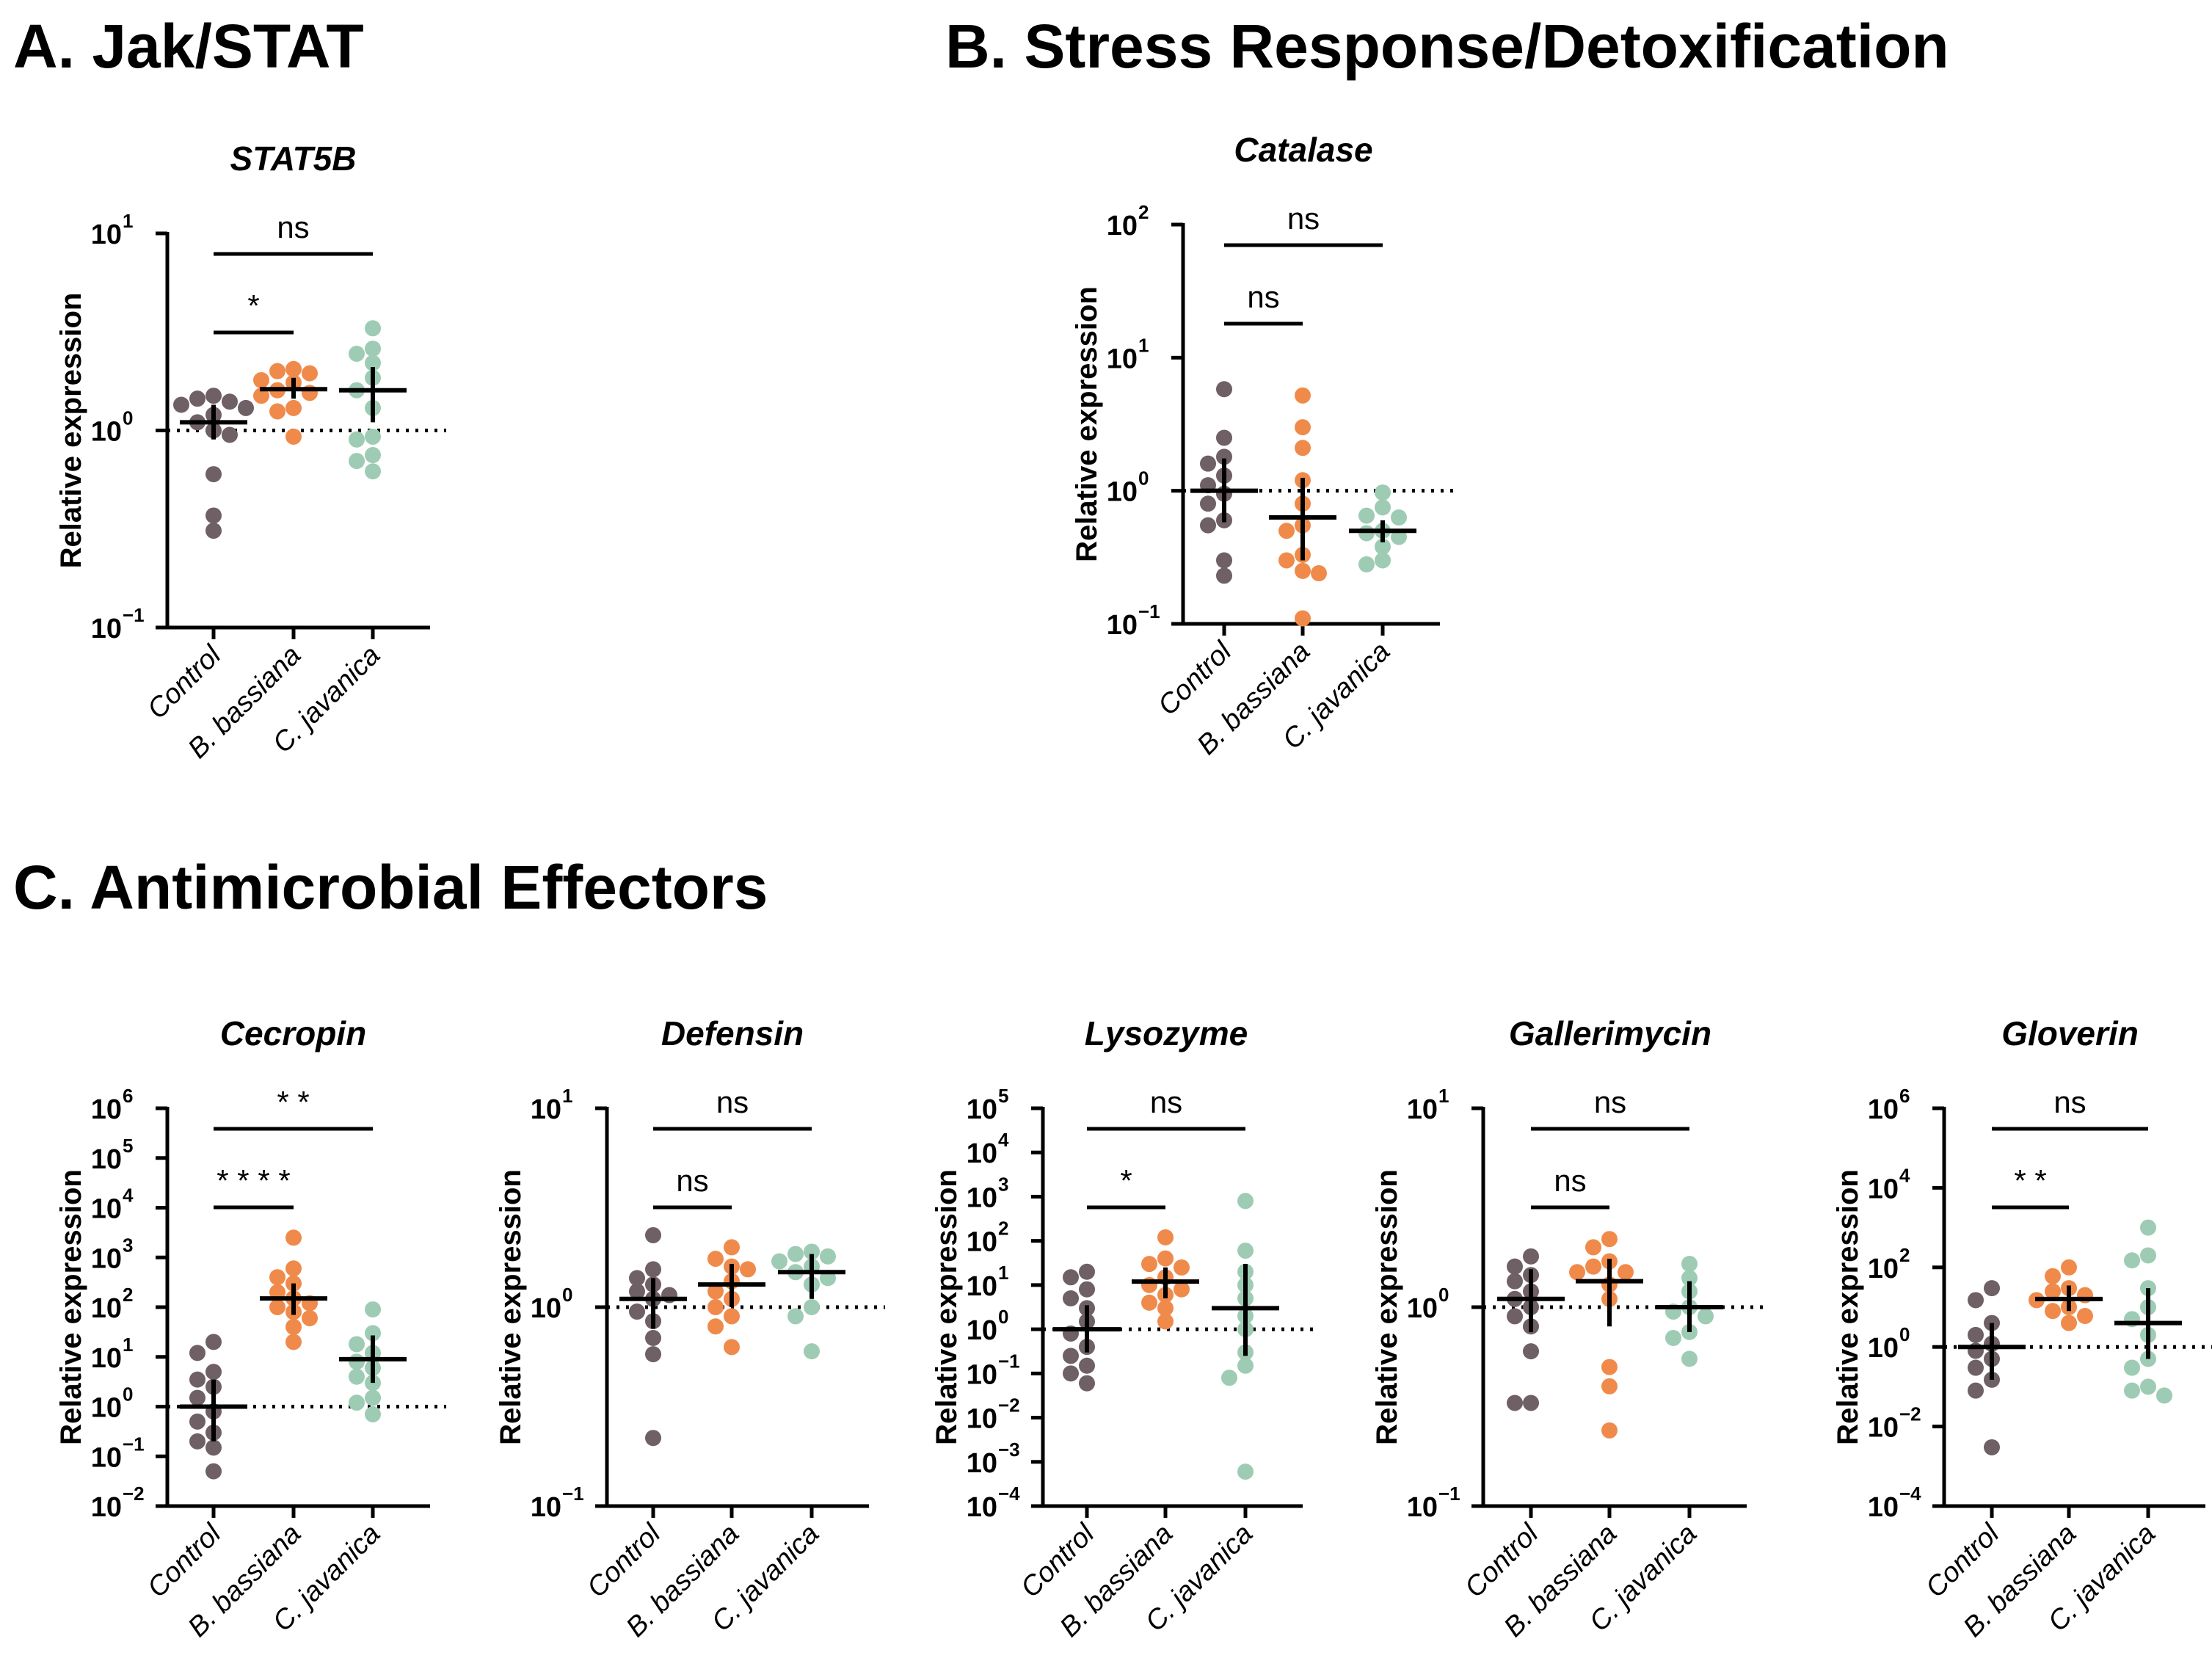 This screenshot has width=2212, height=1669. I want to click on section-title-b: B. Stress Response/Detoxification, so click(1447, 46).